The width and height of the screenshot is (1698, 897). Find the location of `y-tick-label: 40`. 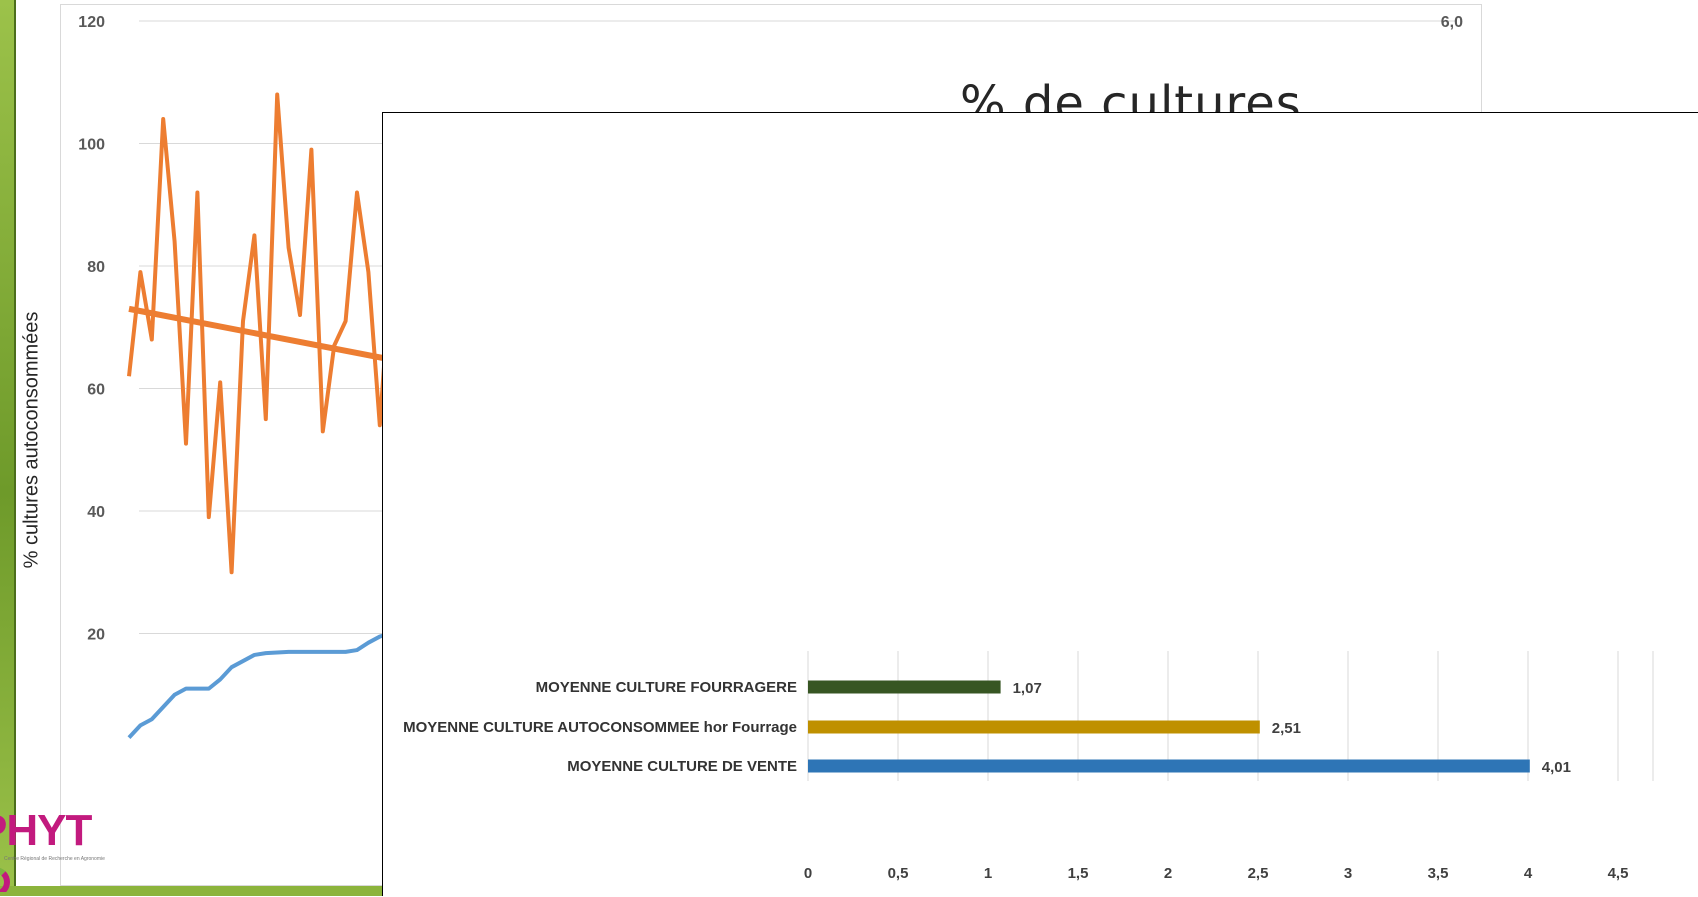

y-tick-label: 40 is located at coordinates (96, 512).